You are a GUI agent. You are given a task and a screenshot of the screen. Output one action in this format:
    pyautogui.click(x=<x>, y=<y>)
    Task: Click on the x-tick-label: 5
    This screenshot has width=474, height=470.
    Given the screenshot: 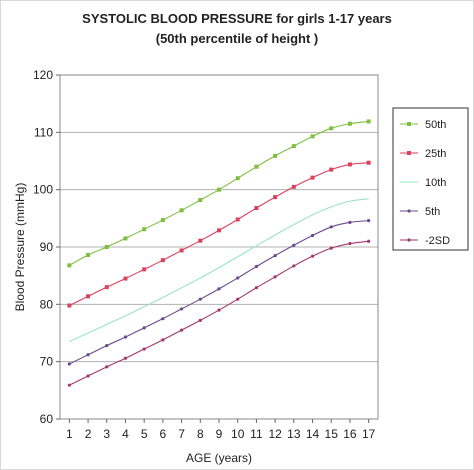 What is the action you would take?
    pyautogui.click(x=144, y=434)
    